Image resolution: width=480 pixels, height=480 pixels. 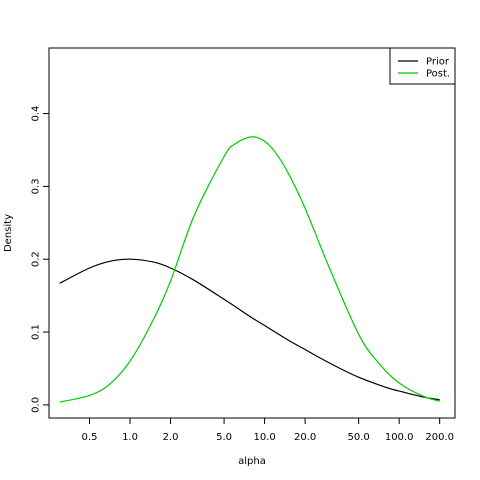 I want to click on x-tick-label: 100.0, so click(x=399, y=437).